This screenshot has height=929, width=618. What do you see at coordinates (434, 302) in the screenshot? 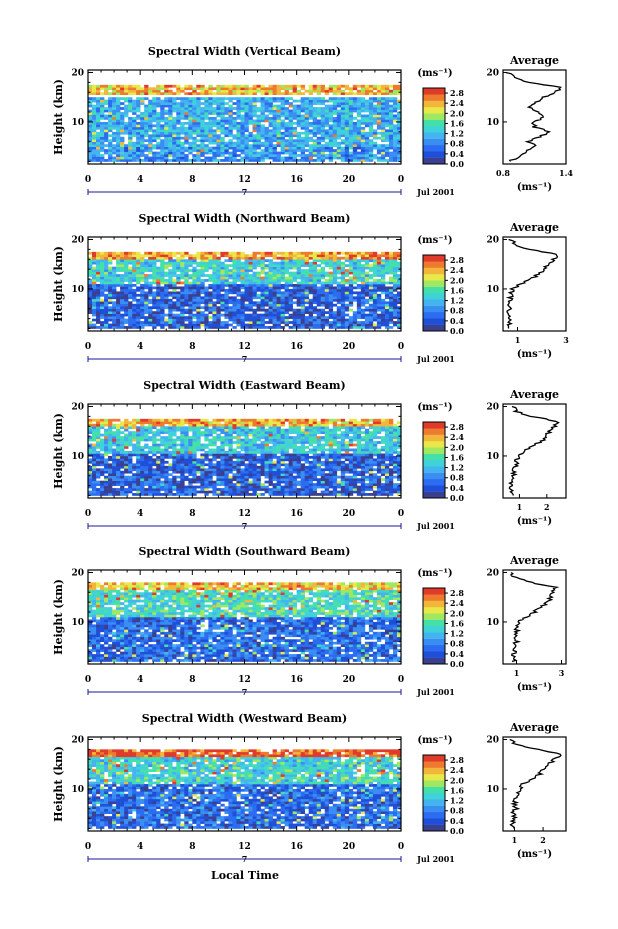
I see `colorbar-swatch` at bounding box center [434, 302].